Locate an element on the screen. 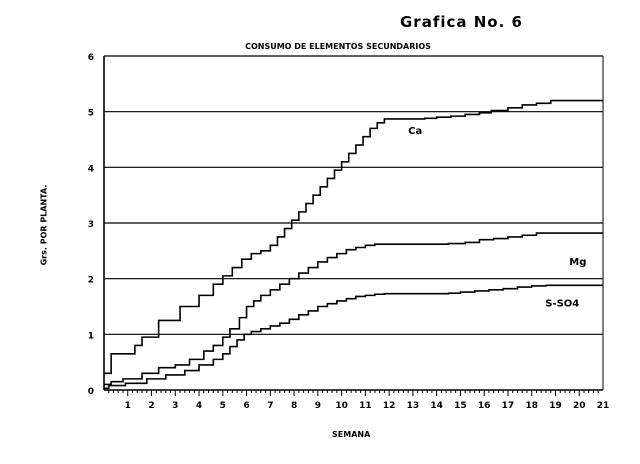 The width and height of the screenshot is (640, 464). series-label-mg: Mg is located at coordinates (577, 262).